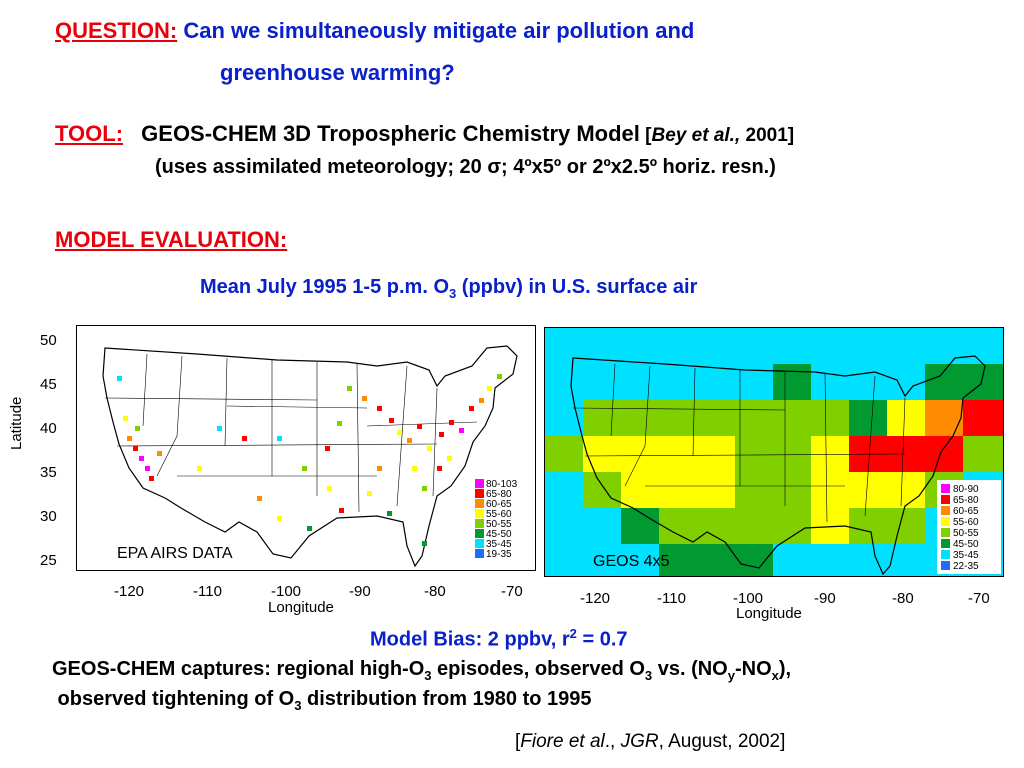 Image resolution: width=1024 pixels, height=768 pixels. I want to click on citation-text: , August, 2002], so click(722, 741).